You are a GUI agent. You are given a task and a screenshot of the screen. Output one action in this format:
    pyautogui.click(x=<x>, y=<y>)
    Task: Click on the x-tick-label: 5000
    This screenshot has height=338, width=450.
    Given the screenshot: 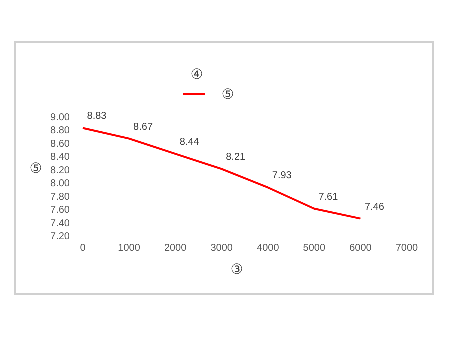 What is the action you would take?
    pyautogui.click(x=314, y=248)
    